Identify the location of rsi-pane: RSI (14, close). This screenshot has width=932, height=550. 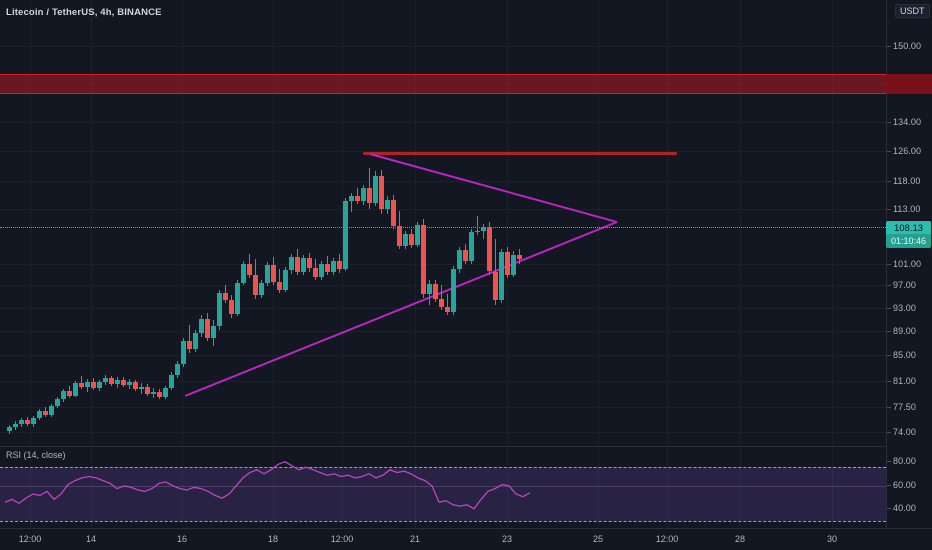
(443, 487).